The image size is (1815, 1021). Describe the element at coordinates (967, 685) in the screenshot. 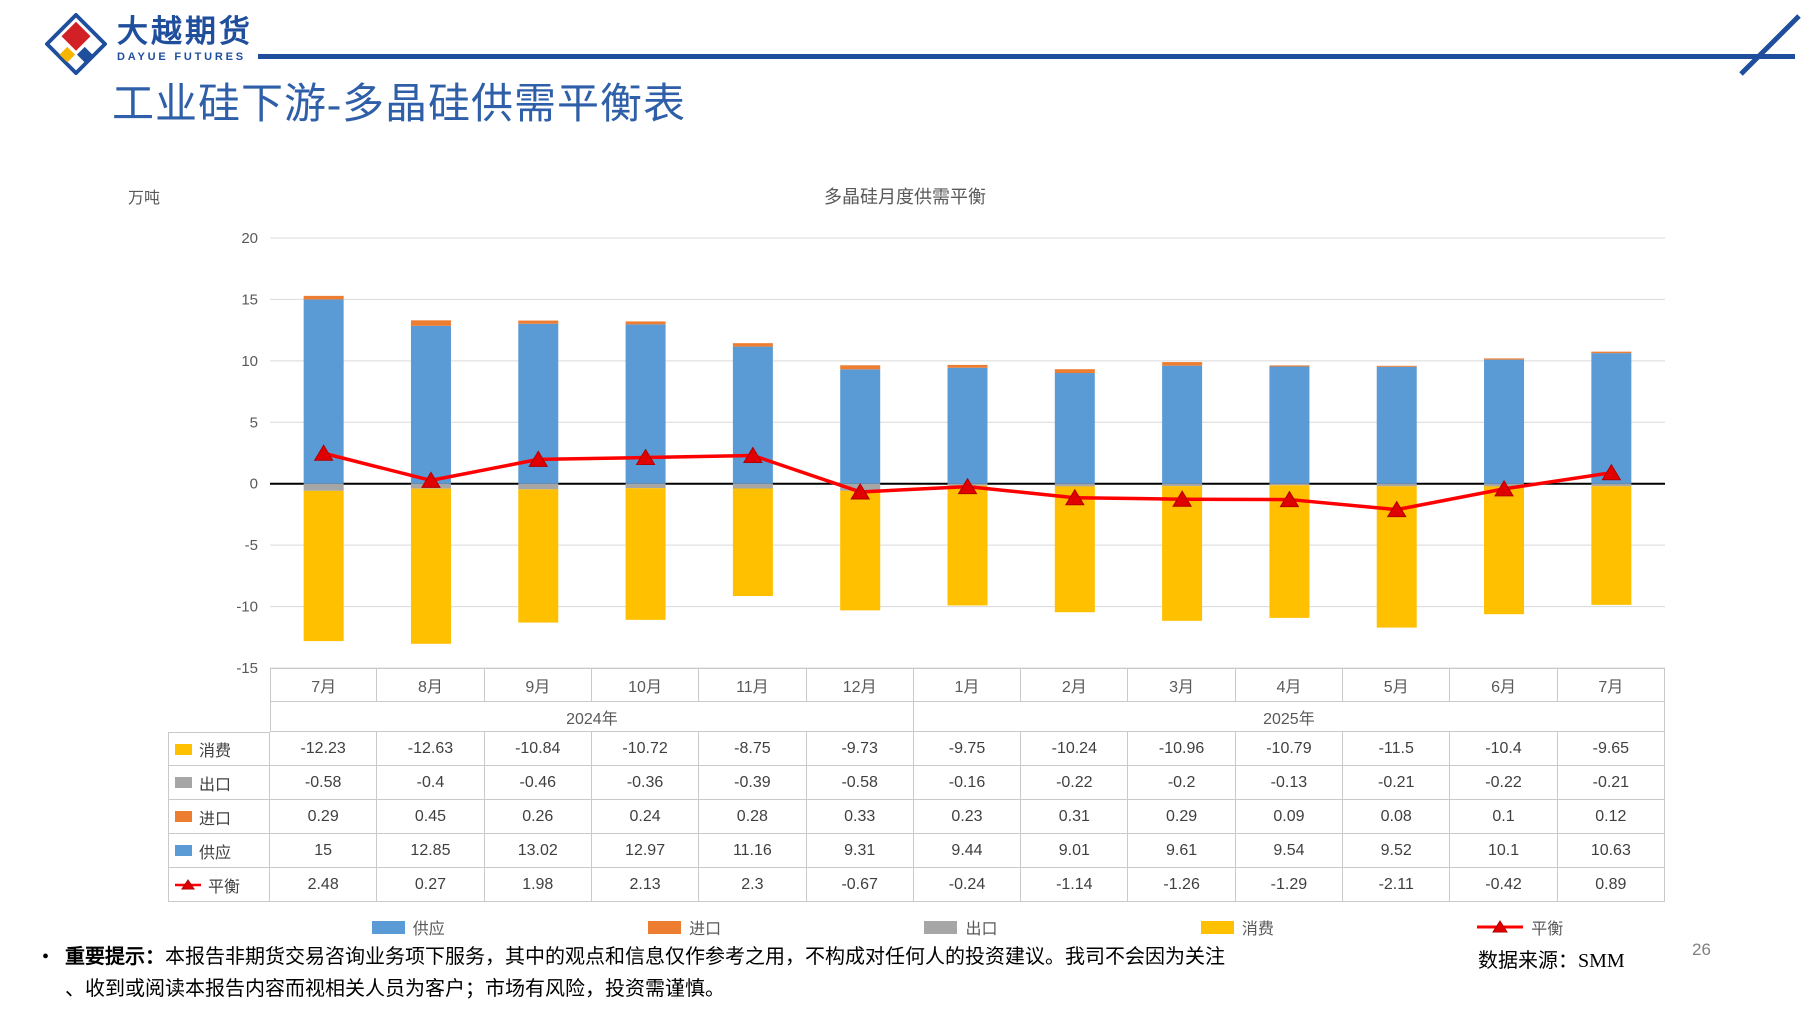

I see `table-month-header: 1月` at that location.